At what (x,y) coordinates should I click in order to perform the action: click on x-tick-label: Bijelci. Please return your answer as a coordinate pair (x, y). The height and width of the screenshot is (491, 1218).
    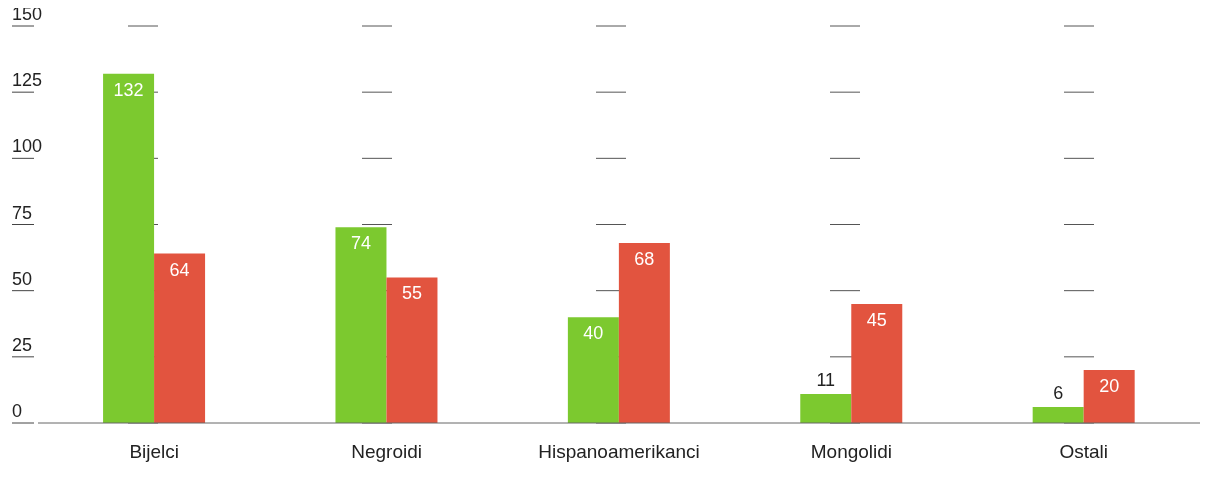
    Looking at the image, I should click on (154, 452).